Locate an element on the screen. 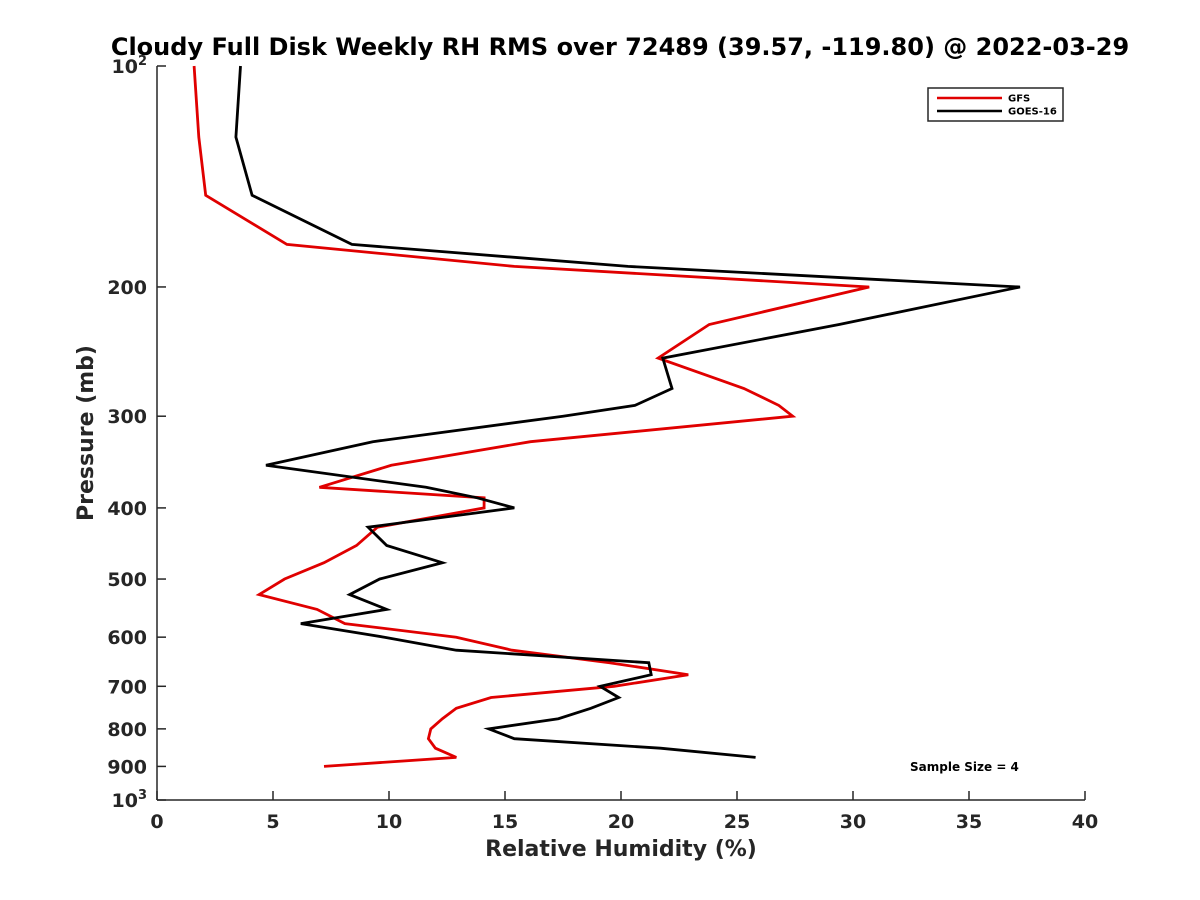 The width and height of the screenshot is (1200, 900). x-axis-label: Relative Humidity (%) is located at coordinates (621, 849).